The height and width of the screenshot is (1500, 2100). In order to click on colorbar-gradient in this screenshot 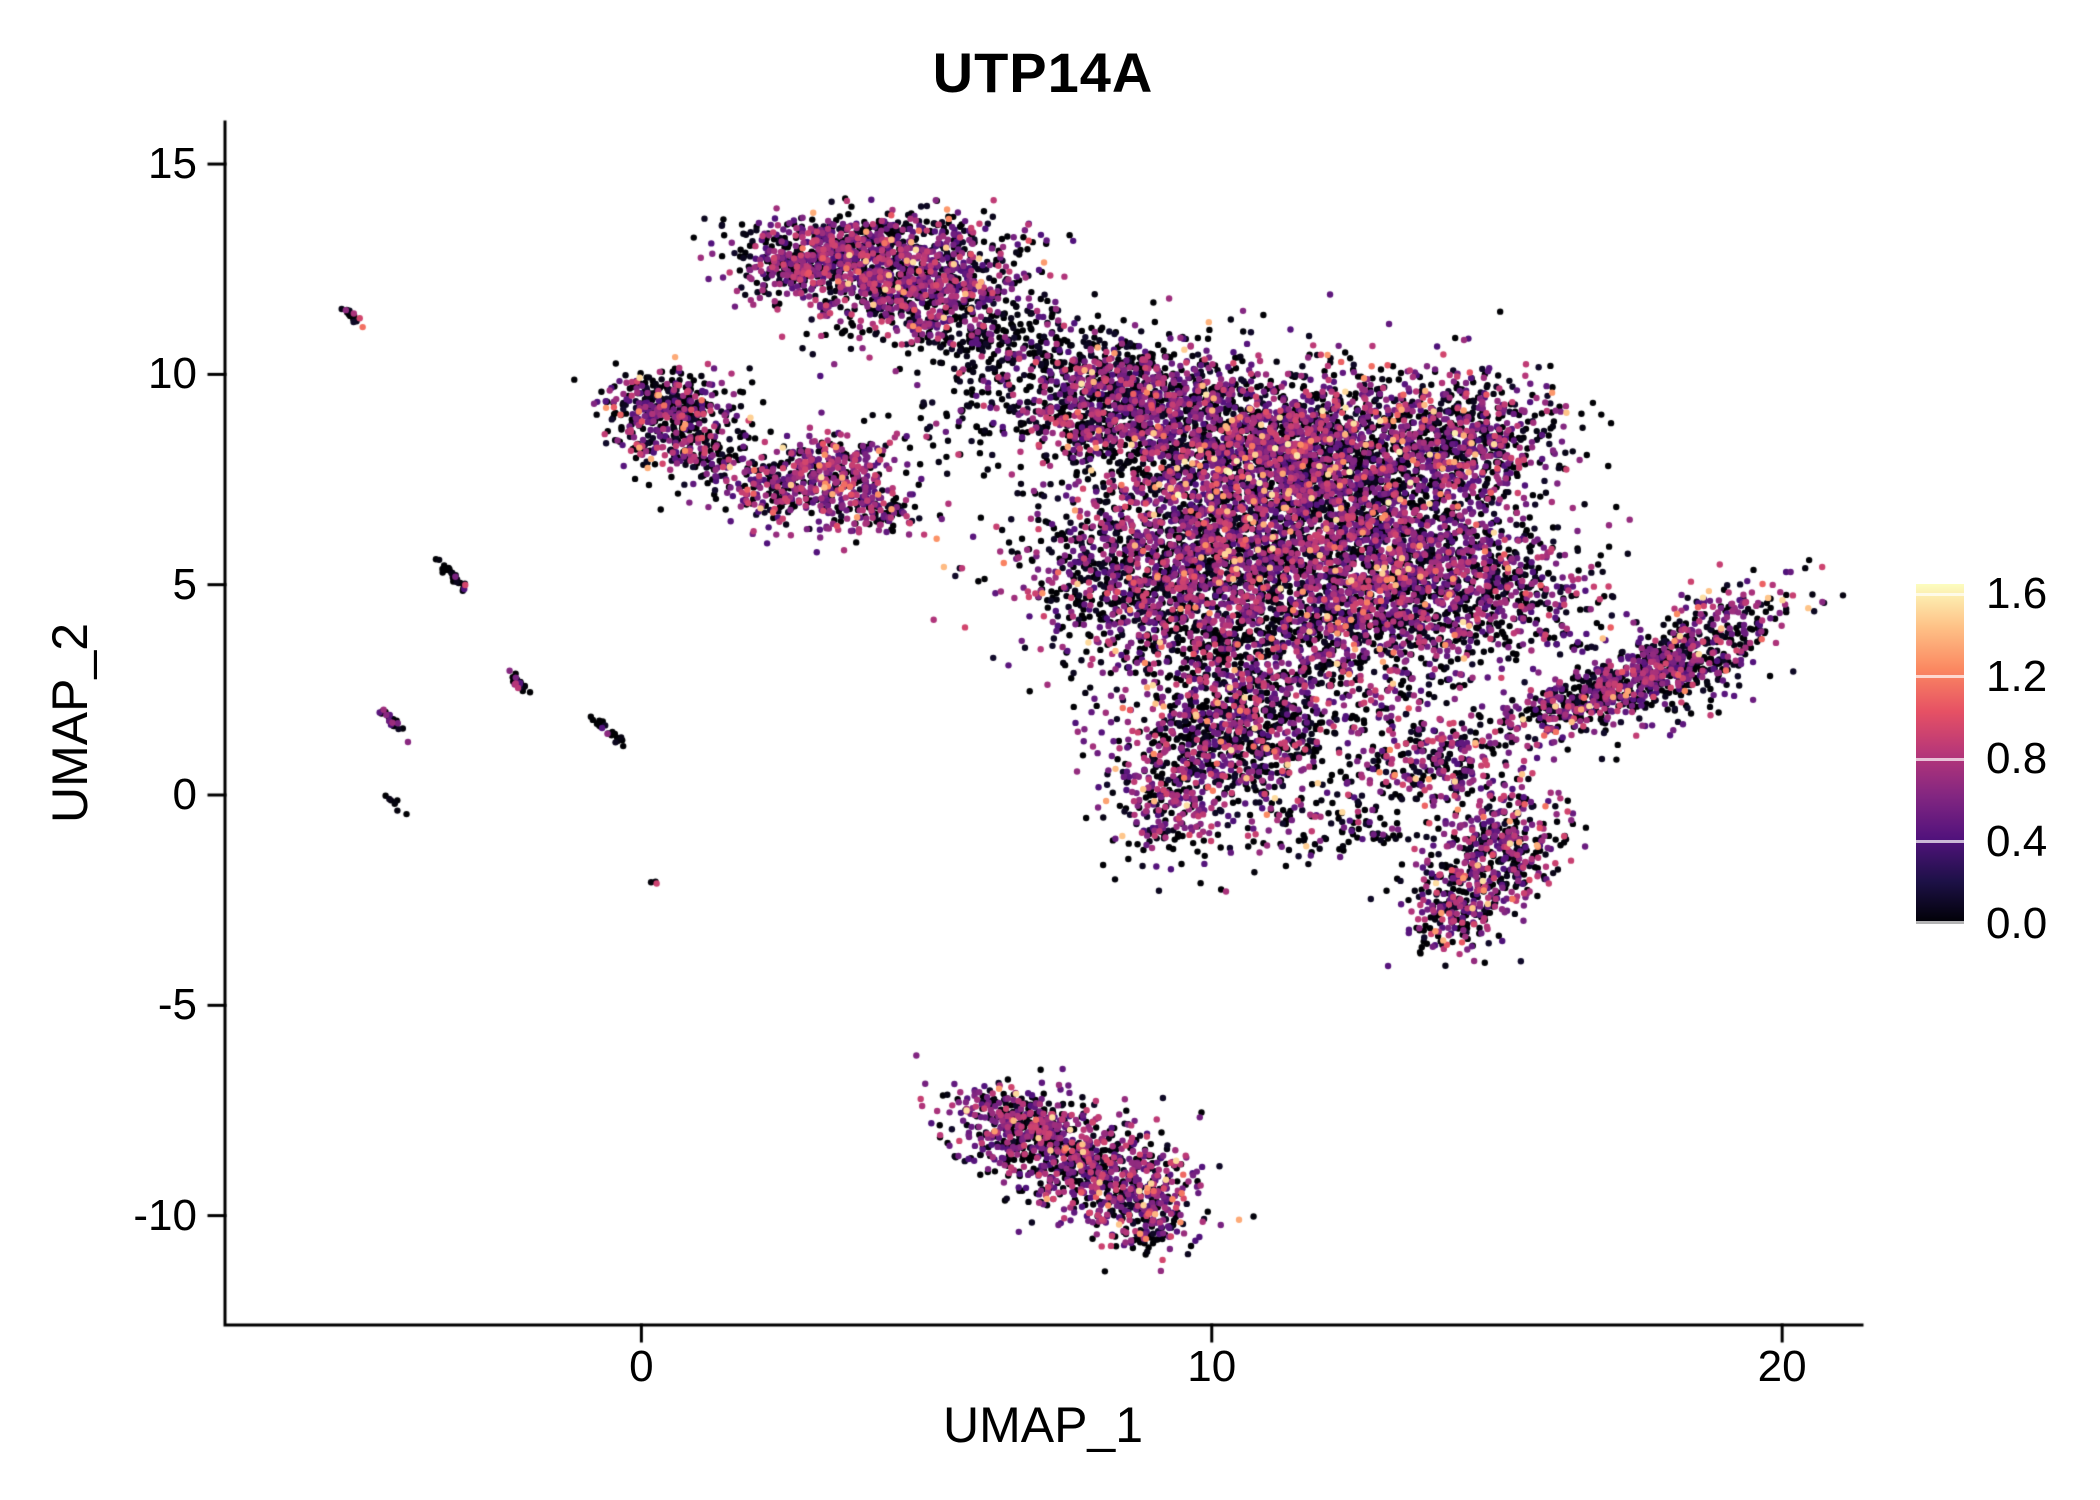, I will do `click(1940, 754)`.